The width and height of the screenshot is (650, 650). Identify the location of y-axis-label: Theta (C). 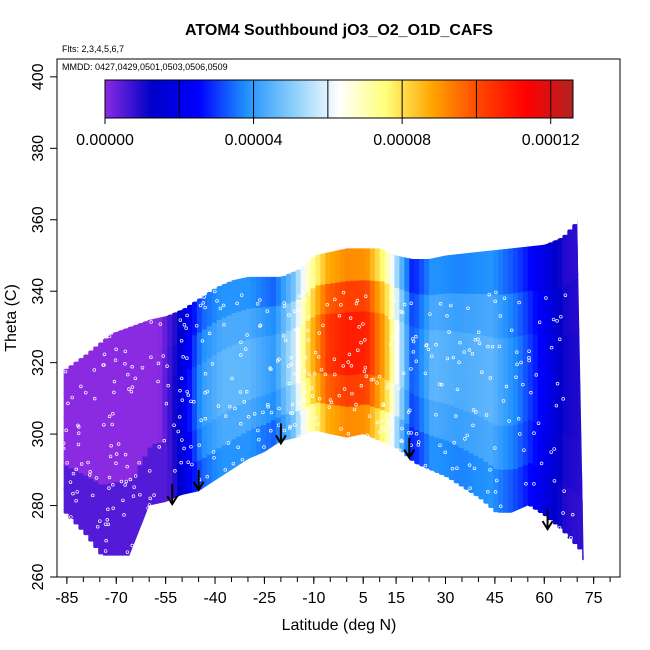
(11, 318).